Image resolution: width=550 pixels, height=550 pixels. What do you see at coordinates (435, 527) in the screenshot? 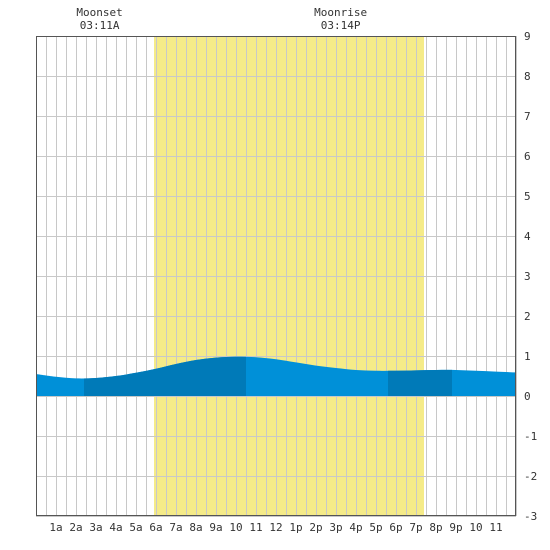
I see `x-tick-label: 8p` at bounding box center [435, 527].